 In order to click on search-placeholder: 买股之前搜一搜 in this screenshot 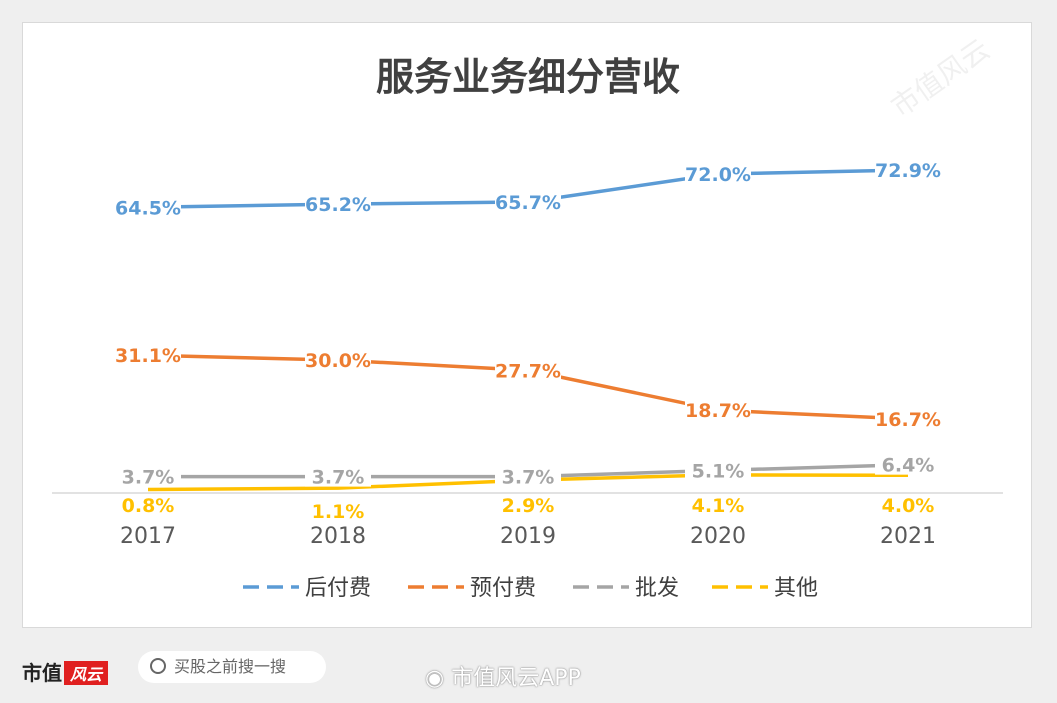, I will do `click(230, 666)`.